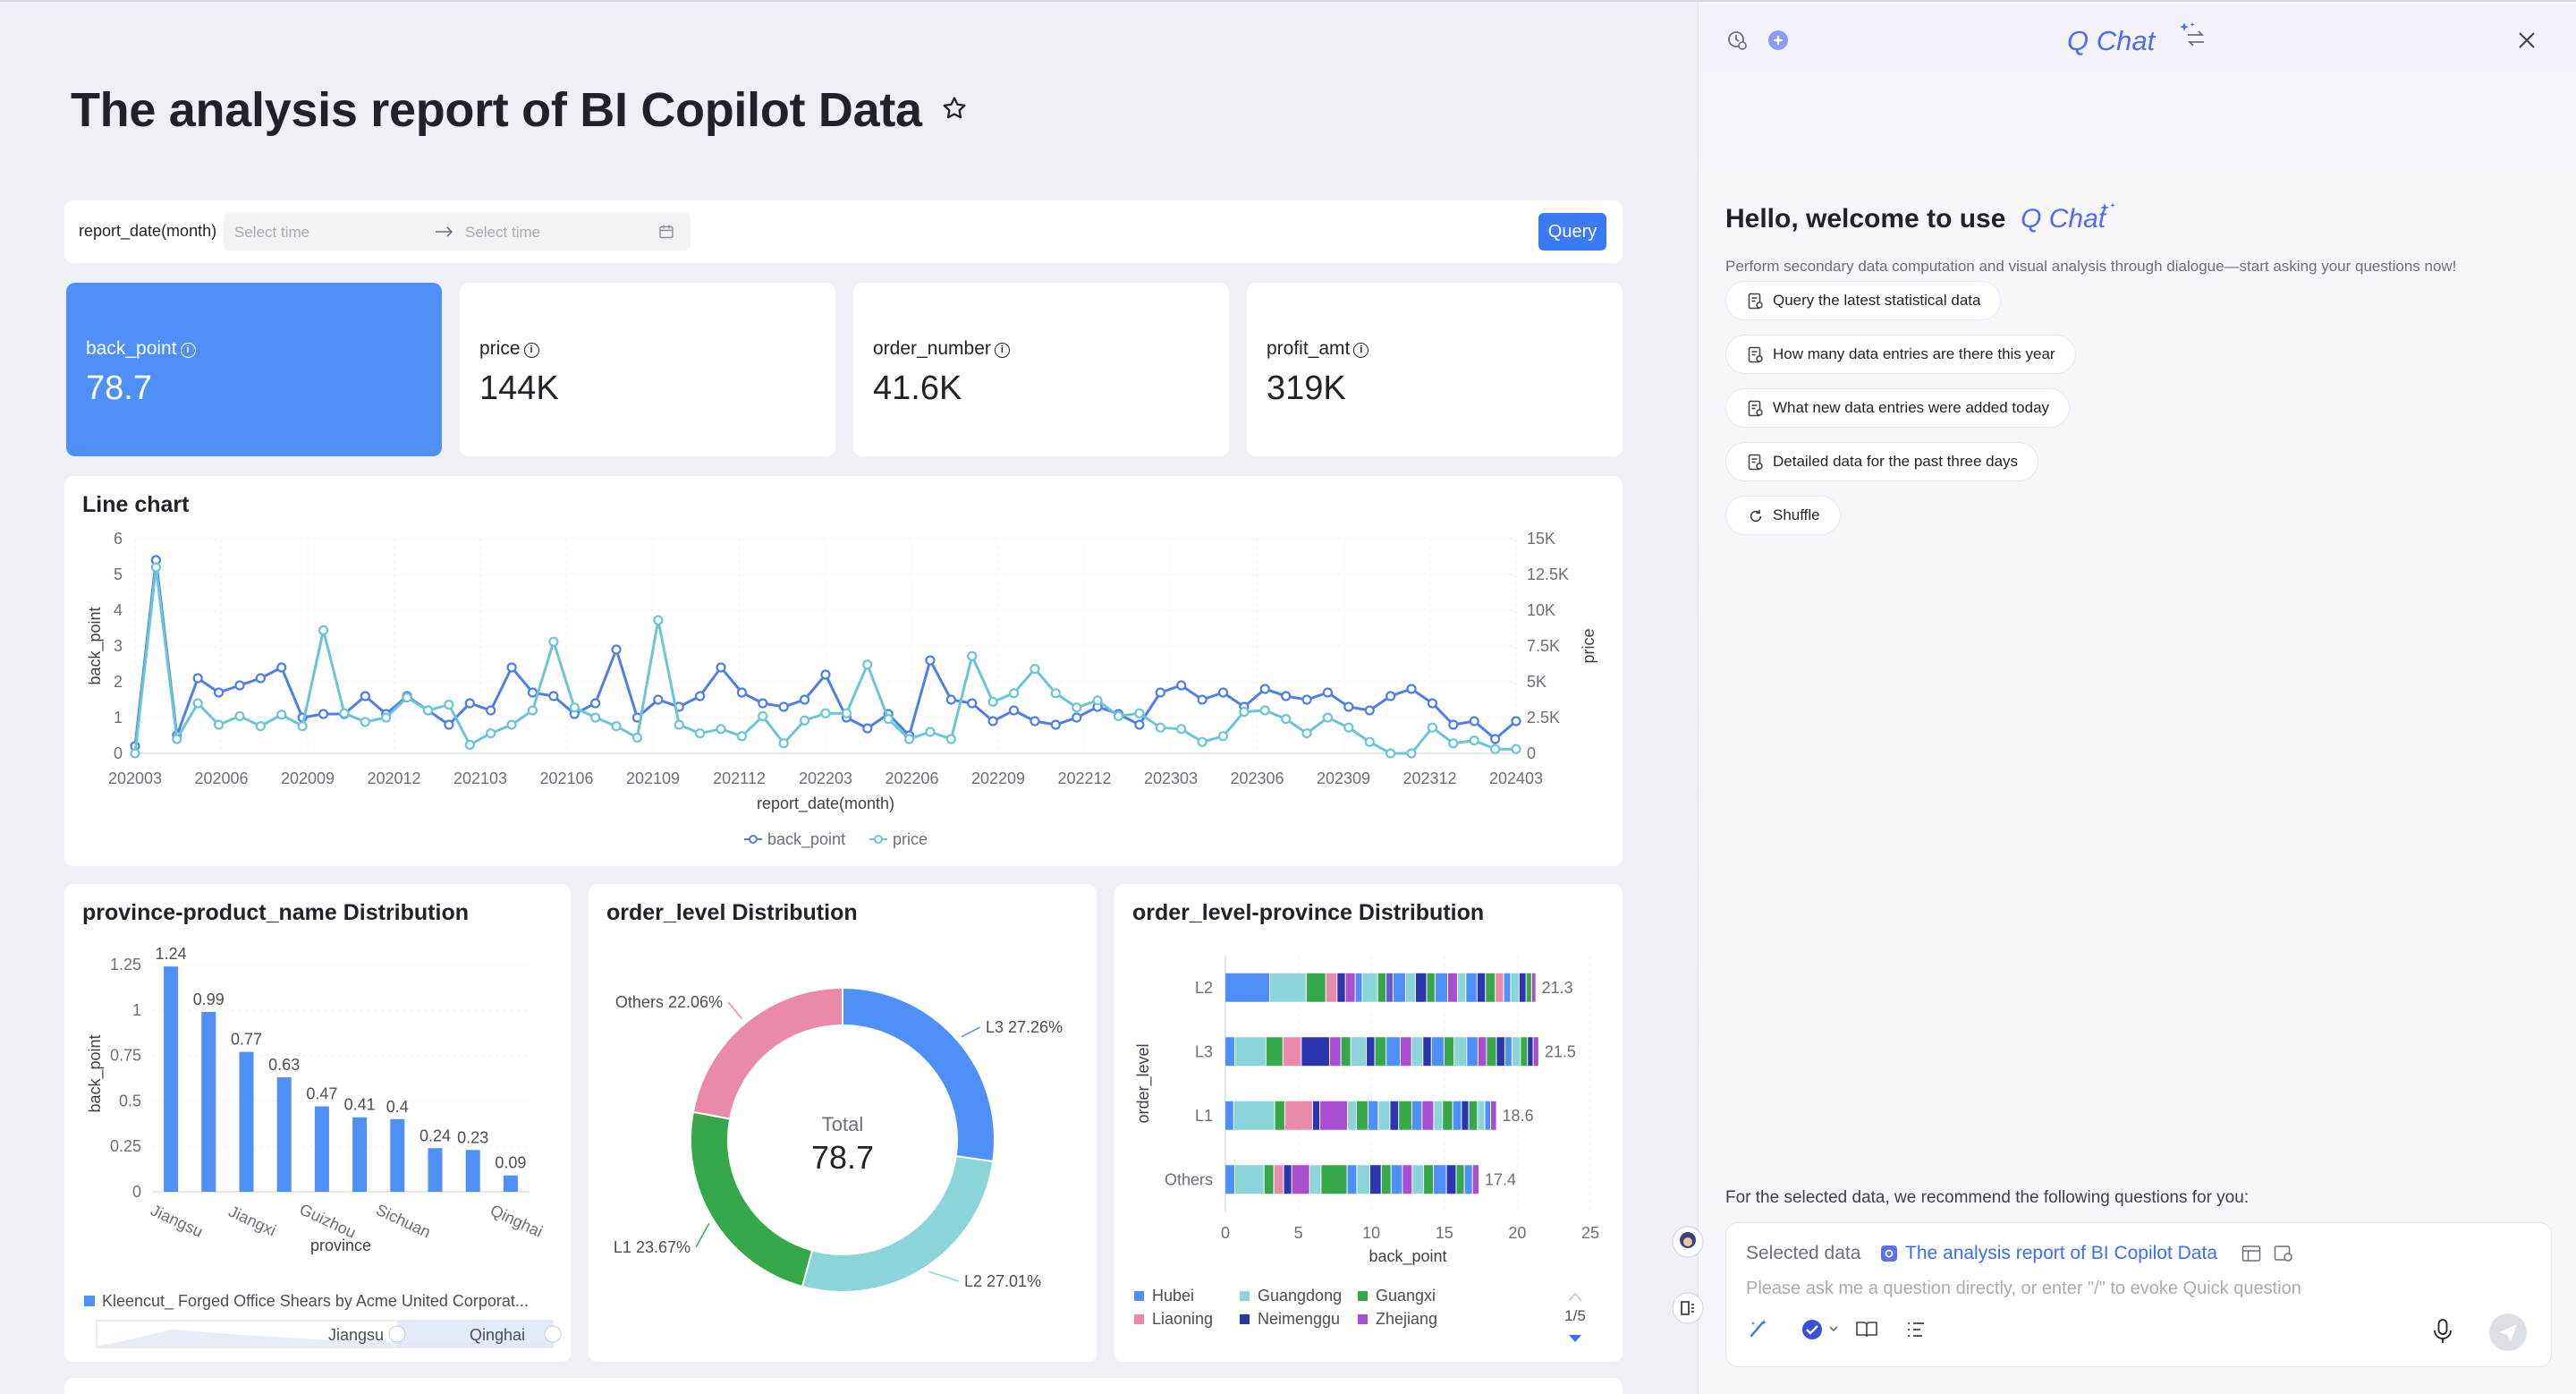 Image resolution: width=2576 pixels, height=1394 pixels. I want to click on send-icon, so click(2508, 1332).